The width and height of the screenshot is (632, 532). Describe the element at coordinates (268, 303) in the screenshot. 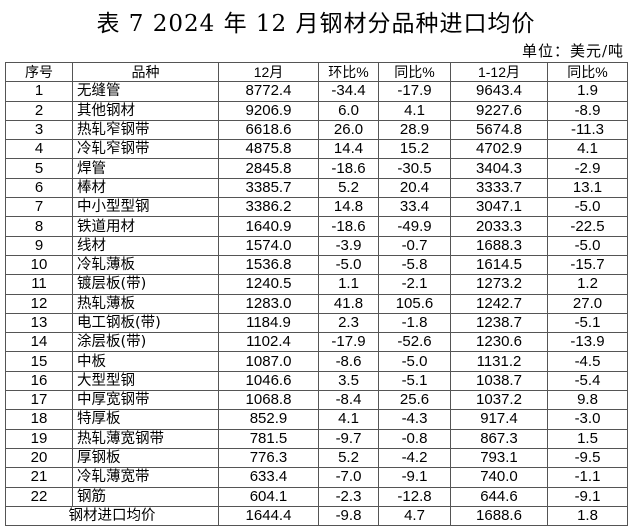

I see `december-price: 1283.0` at that location.